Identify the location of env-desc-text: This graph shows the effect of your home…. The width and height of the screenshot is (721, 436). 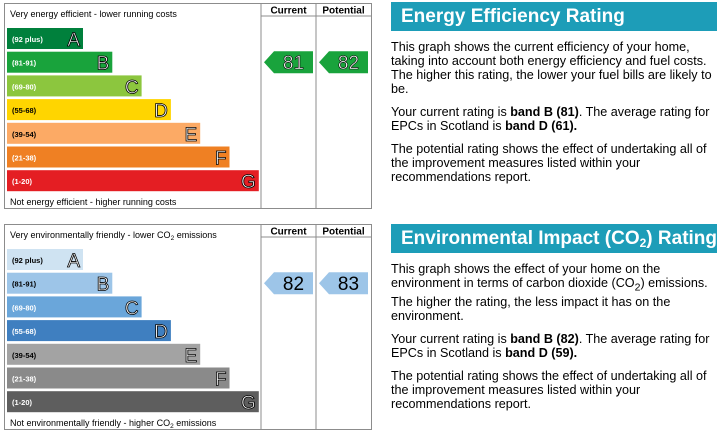
(526, 276).